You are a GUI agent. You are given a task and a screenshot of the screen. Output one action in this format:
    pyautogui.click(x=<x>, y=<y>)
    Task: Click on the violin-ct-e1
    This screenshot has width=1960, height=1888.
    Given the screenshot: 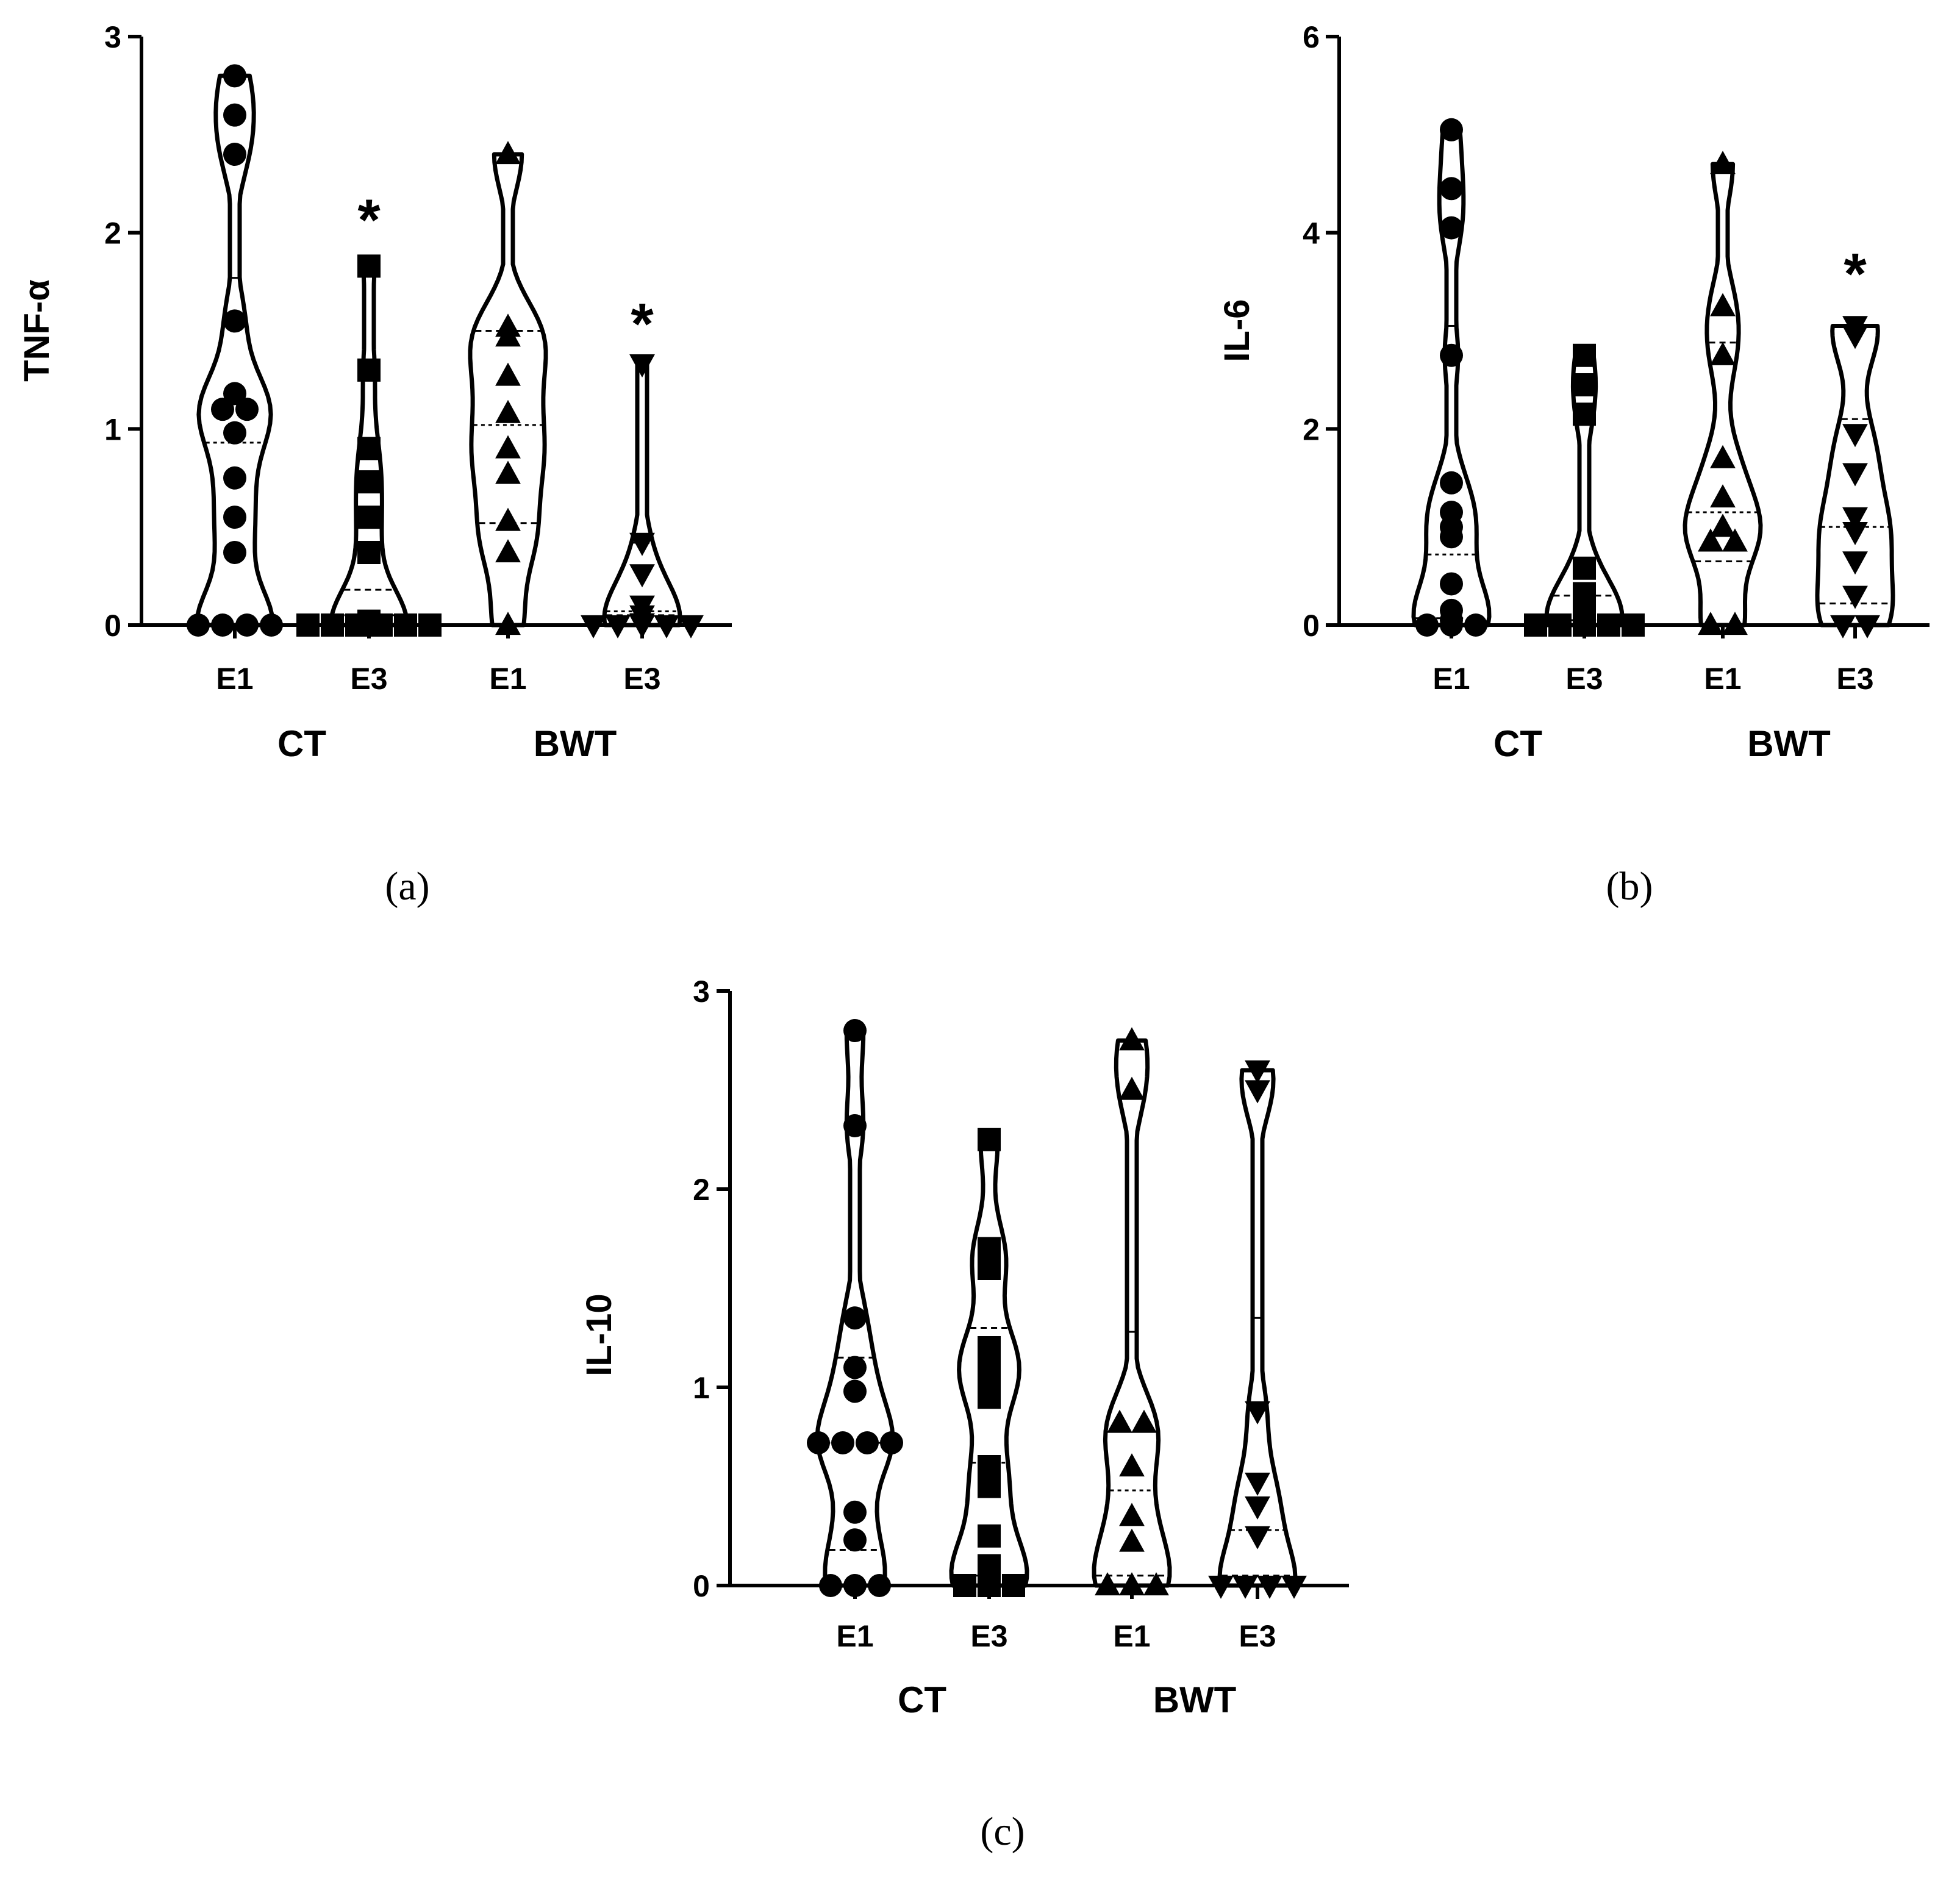 What is the action you would take?
    pyautogui.click(x=235, y=351)
    